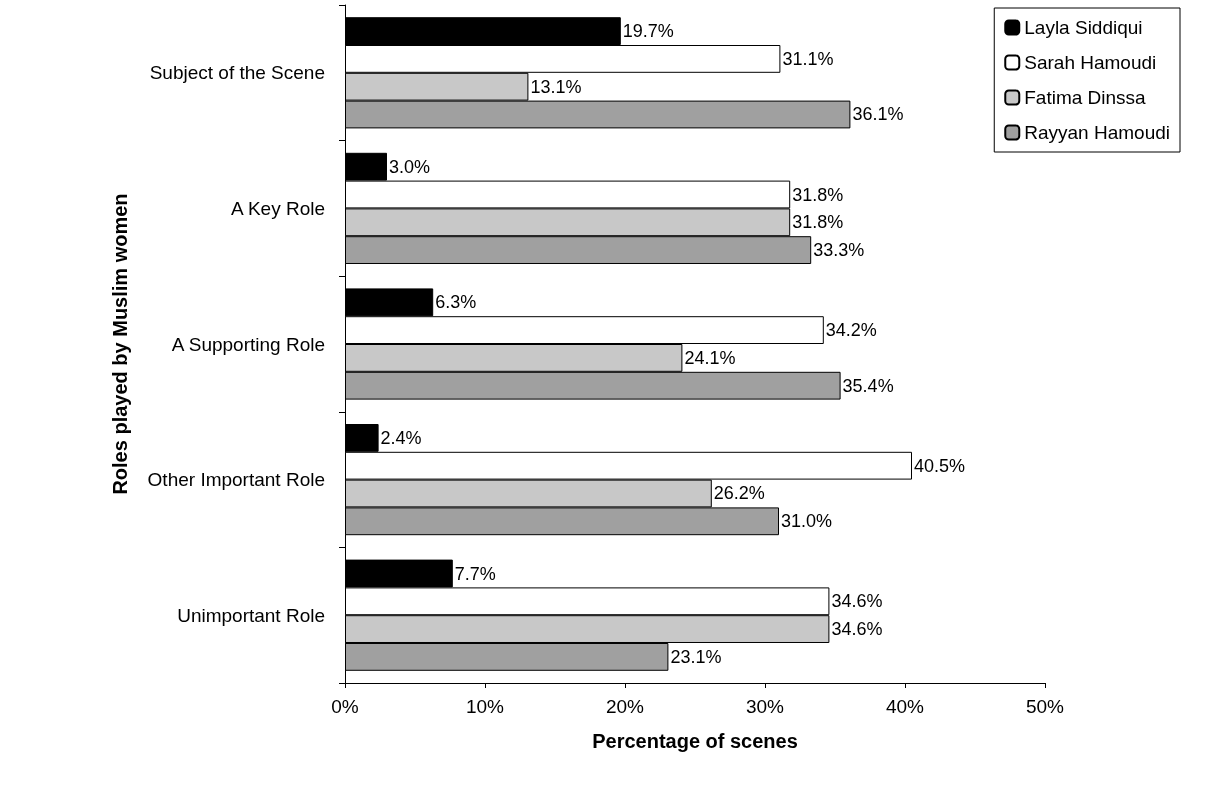  Describe the element at coordinates (485, 706) in the screenshot. I see `x-tick-label: 10%` at that location.